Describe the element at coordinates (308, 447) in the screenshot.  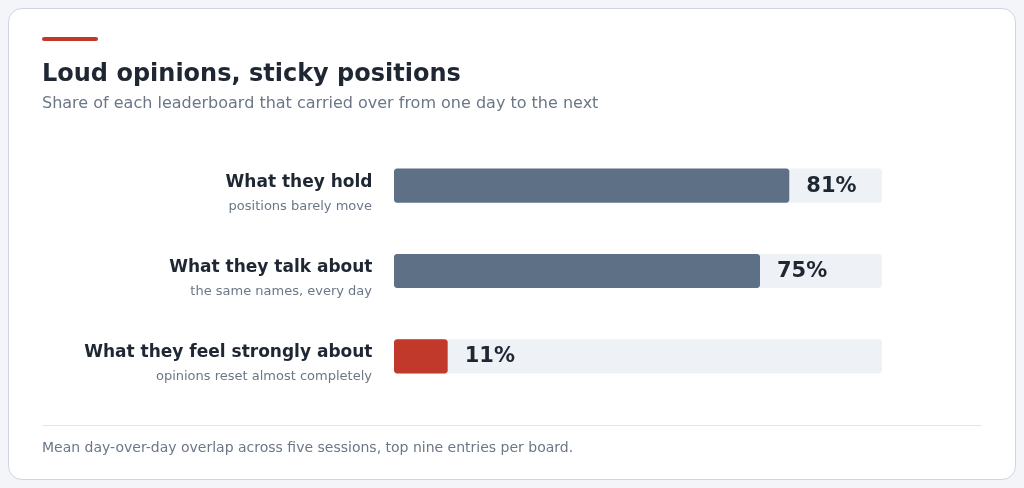
I see `text: Mean day-over-day overlap across five sessions, top nine entries per board.` at that location.